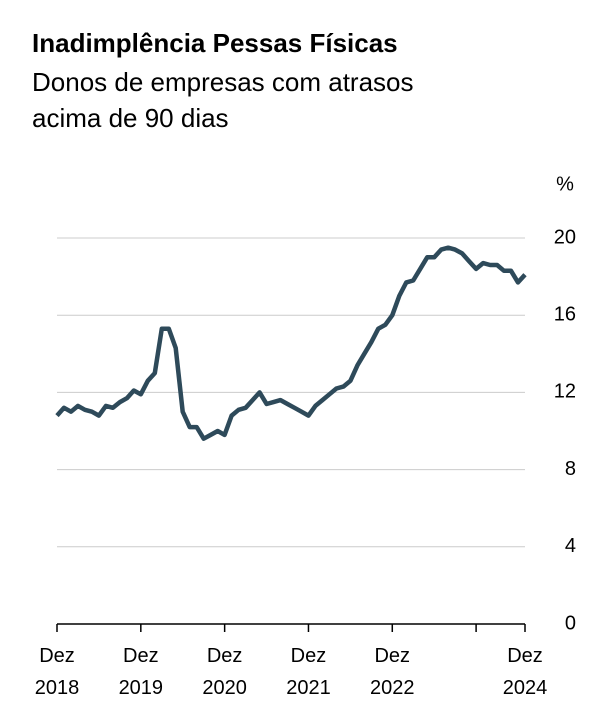  What do you see at coordinates (141, 672) in the screenshot?
I see `x-tick-label: Dez 2019` at bounding box center [141, 672].